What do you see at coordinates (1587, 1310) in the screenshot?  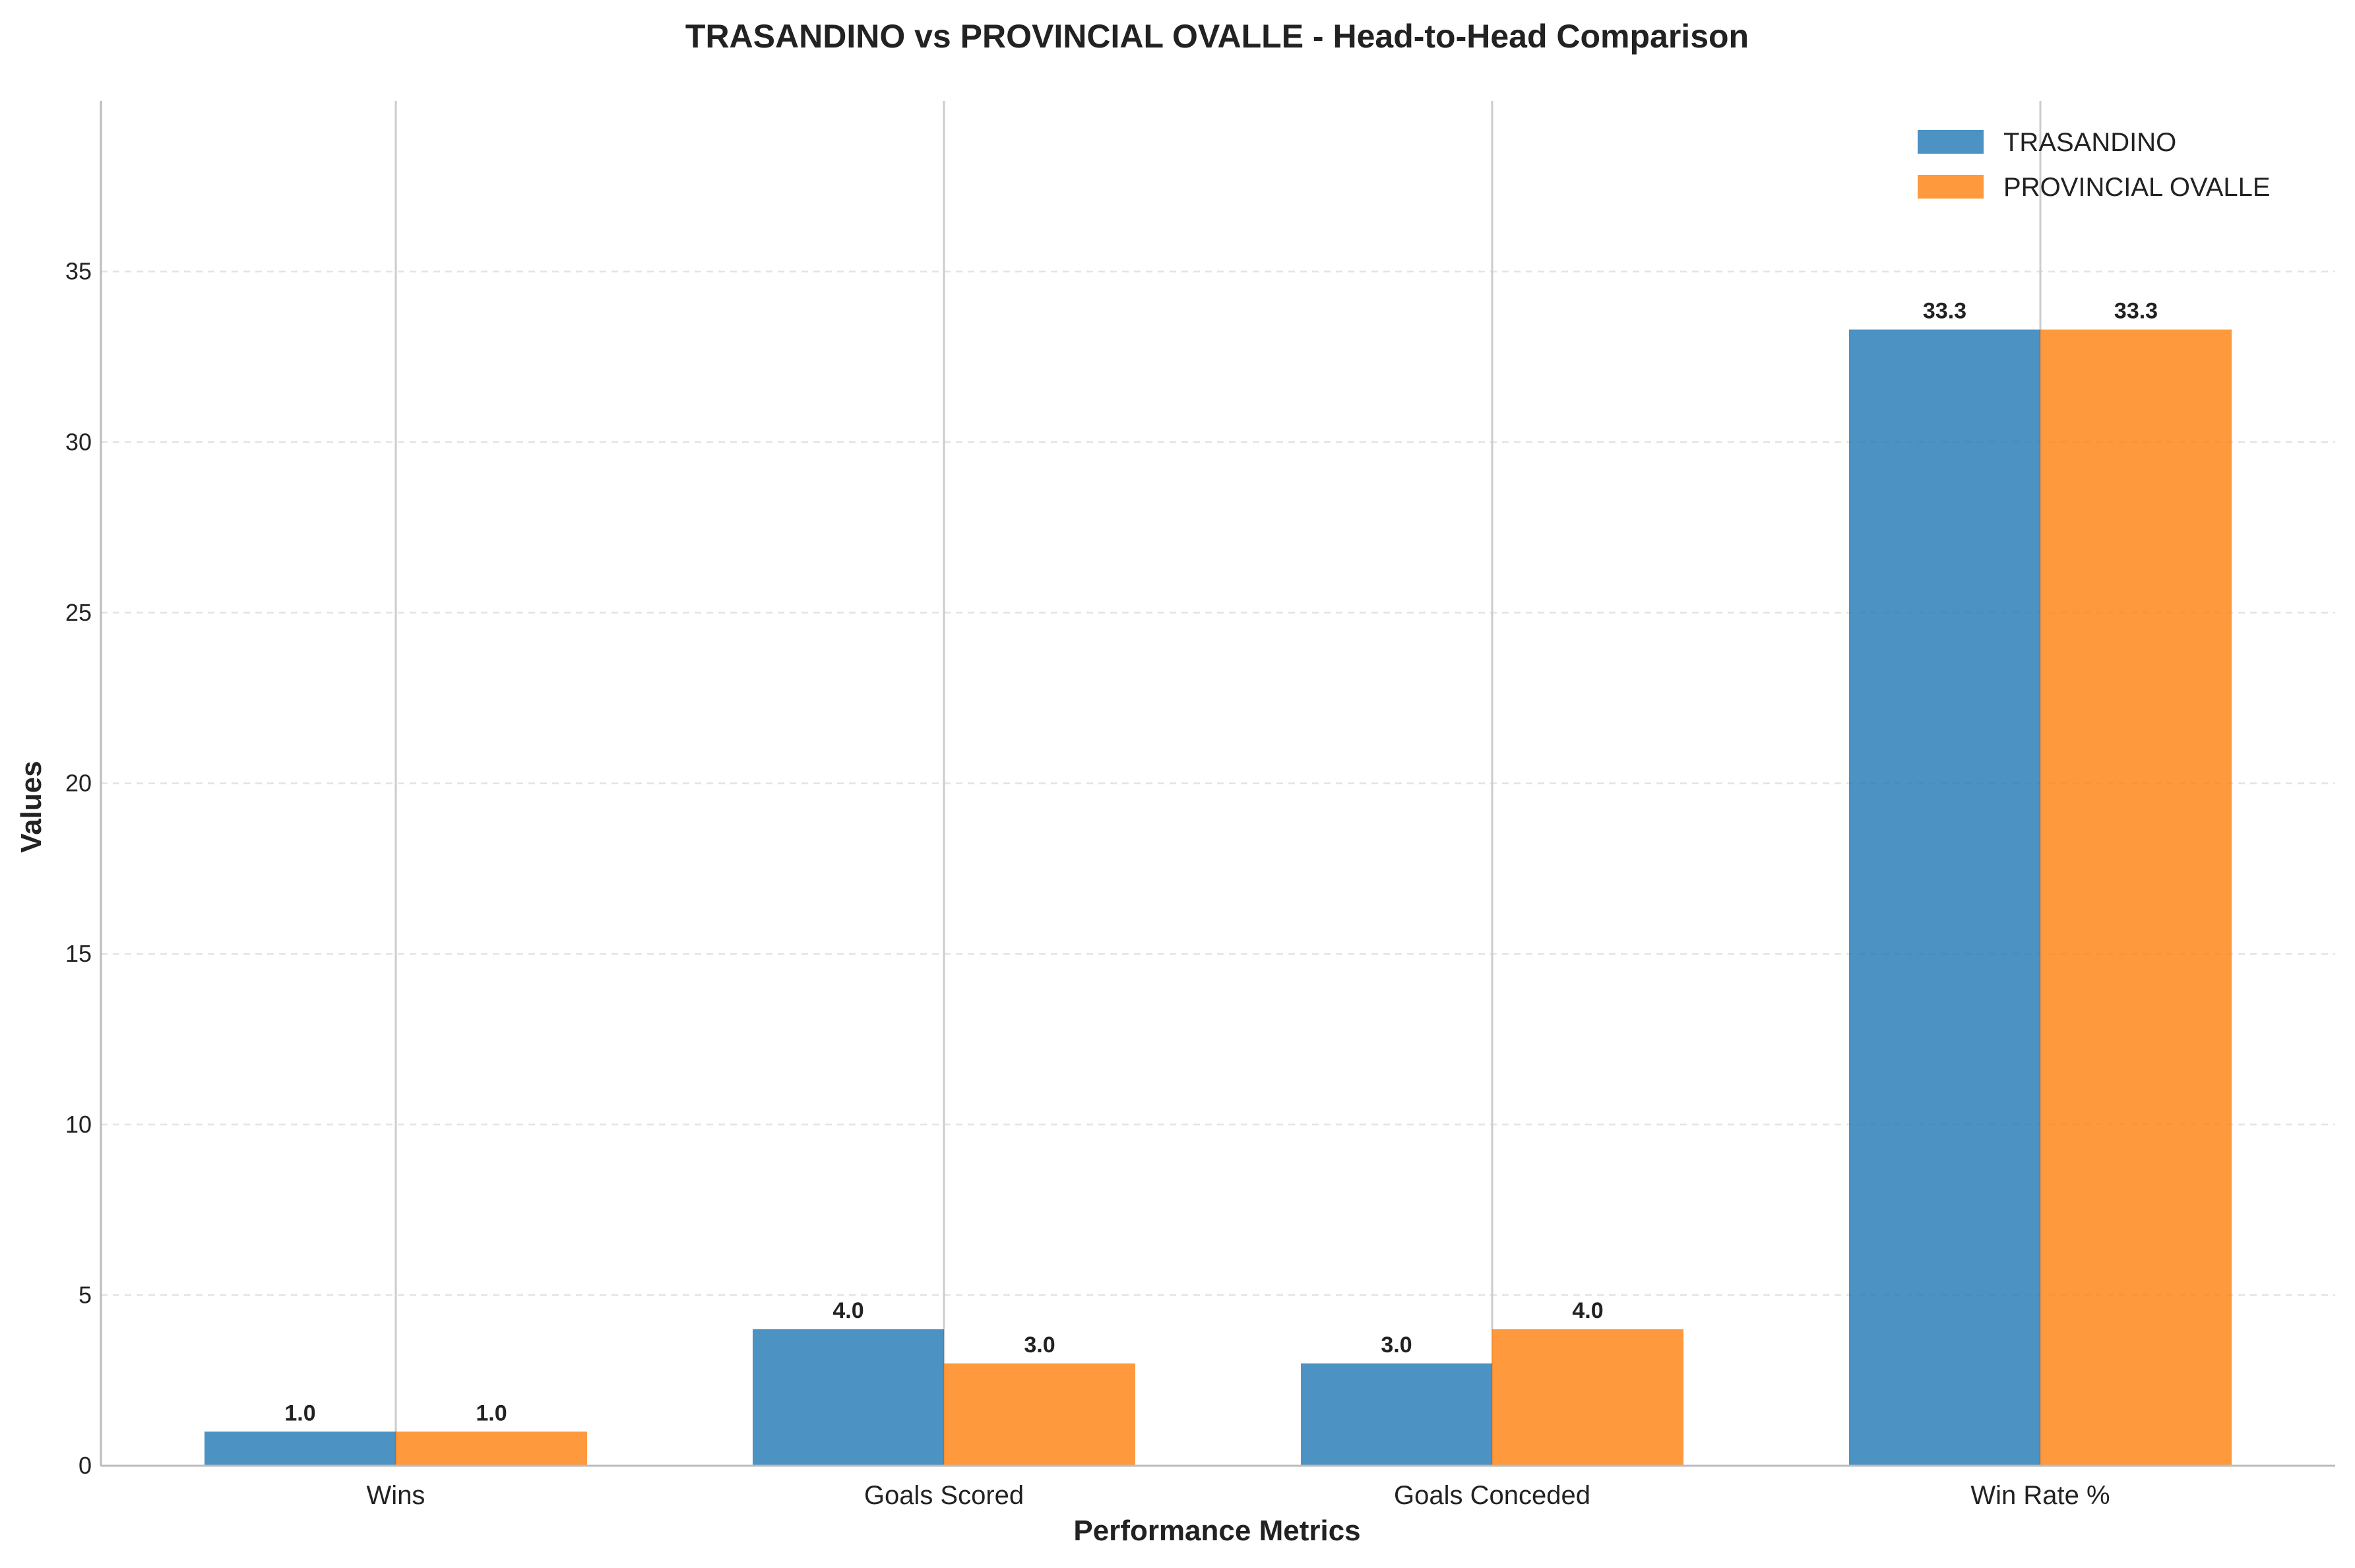 I see `value-label-1-2: 4.0` at bounding box center [1587, 1310].